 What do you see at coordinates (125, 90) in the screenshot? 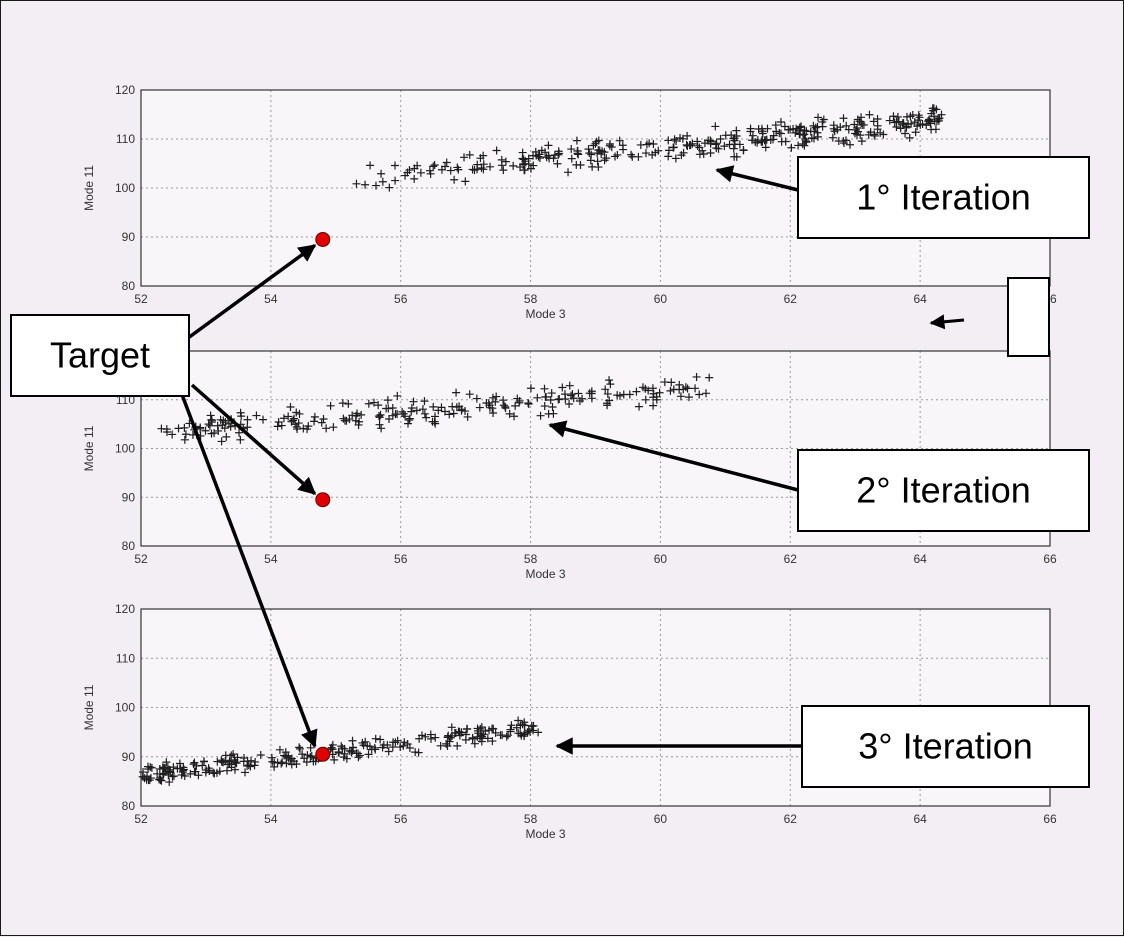
I see `y-tick-label: 120` at bounding box center [125, 90].